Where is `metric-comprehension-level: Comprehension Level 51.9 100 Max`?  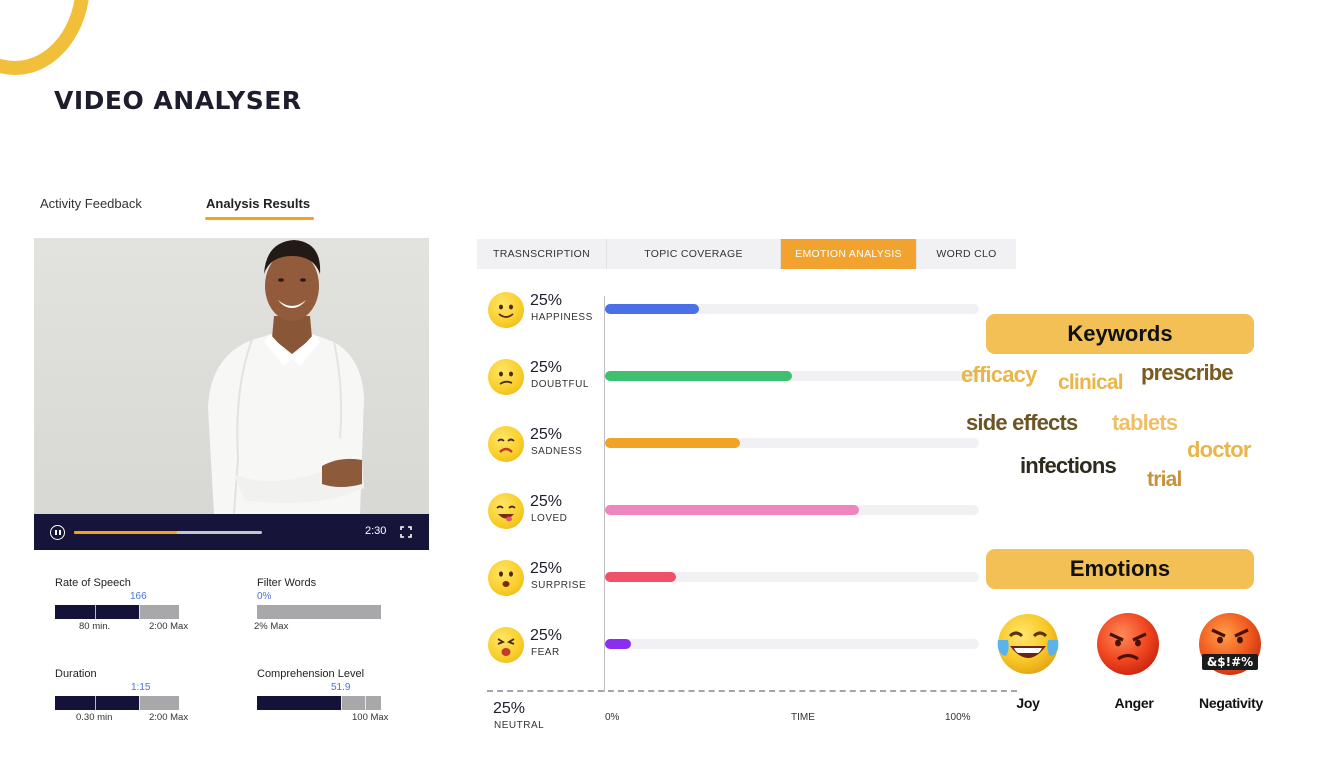 metric-comprehension-level: Comprehension Level 51.9 100 Max is located at coordinates (342, 708).